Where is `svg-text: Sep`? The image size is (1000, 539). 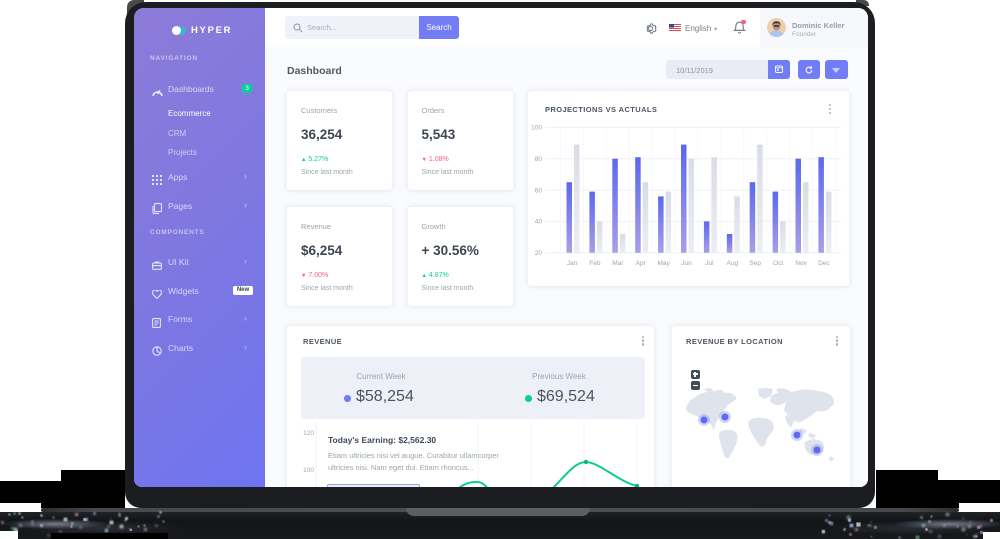 svg-text: Sep is located at coordinates (755, 263).